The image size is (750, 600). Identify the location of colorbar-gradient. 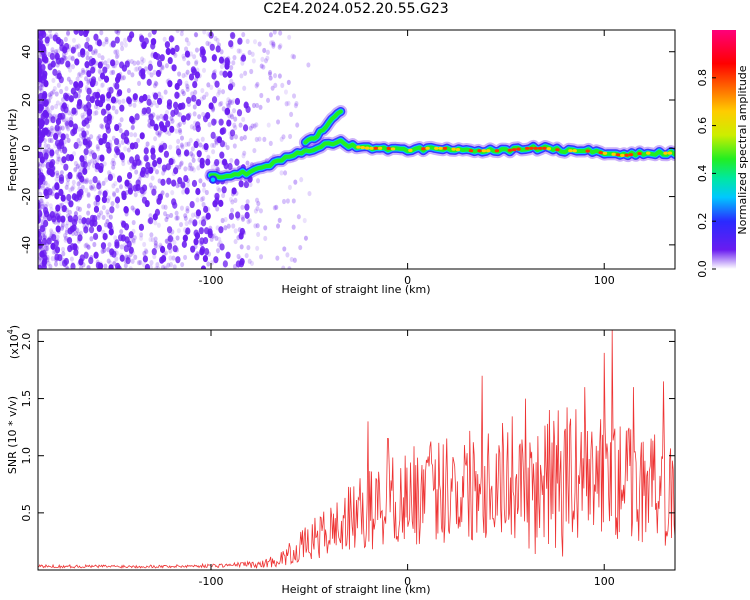
(724, 149).